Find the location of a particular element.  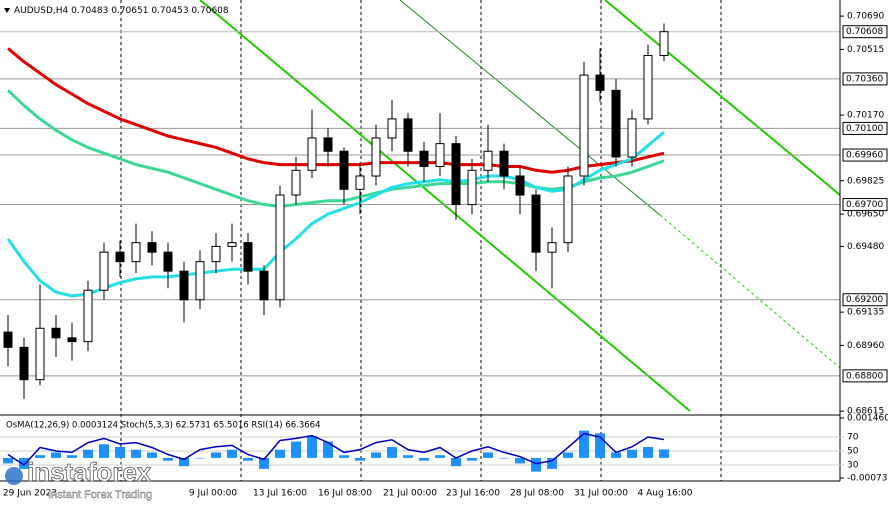

y-tick-label: 0.69650 is located at coordinates (865, 215).